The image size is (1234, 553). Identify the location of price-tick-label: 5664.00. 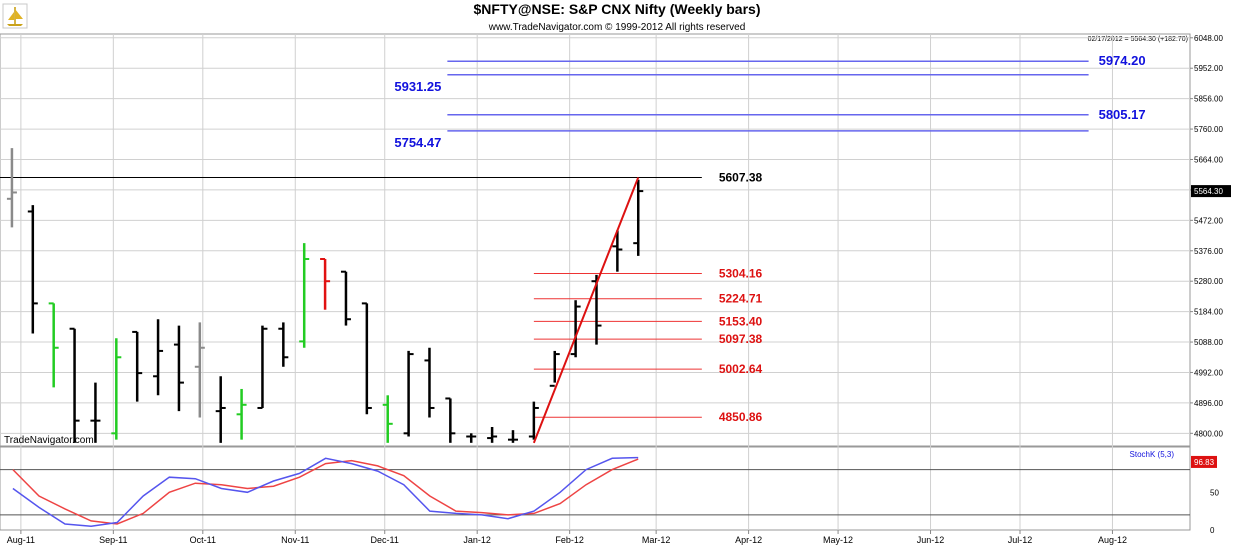
(1208, 160).